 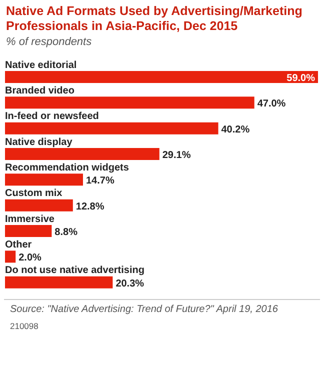 I want to click on y-tick-label: Do not use native advertising, so click(x=74, y=270).